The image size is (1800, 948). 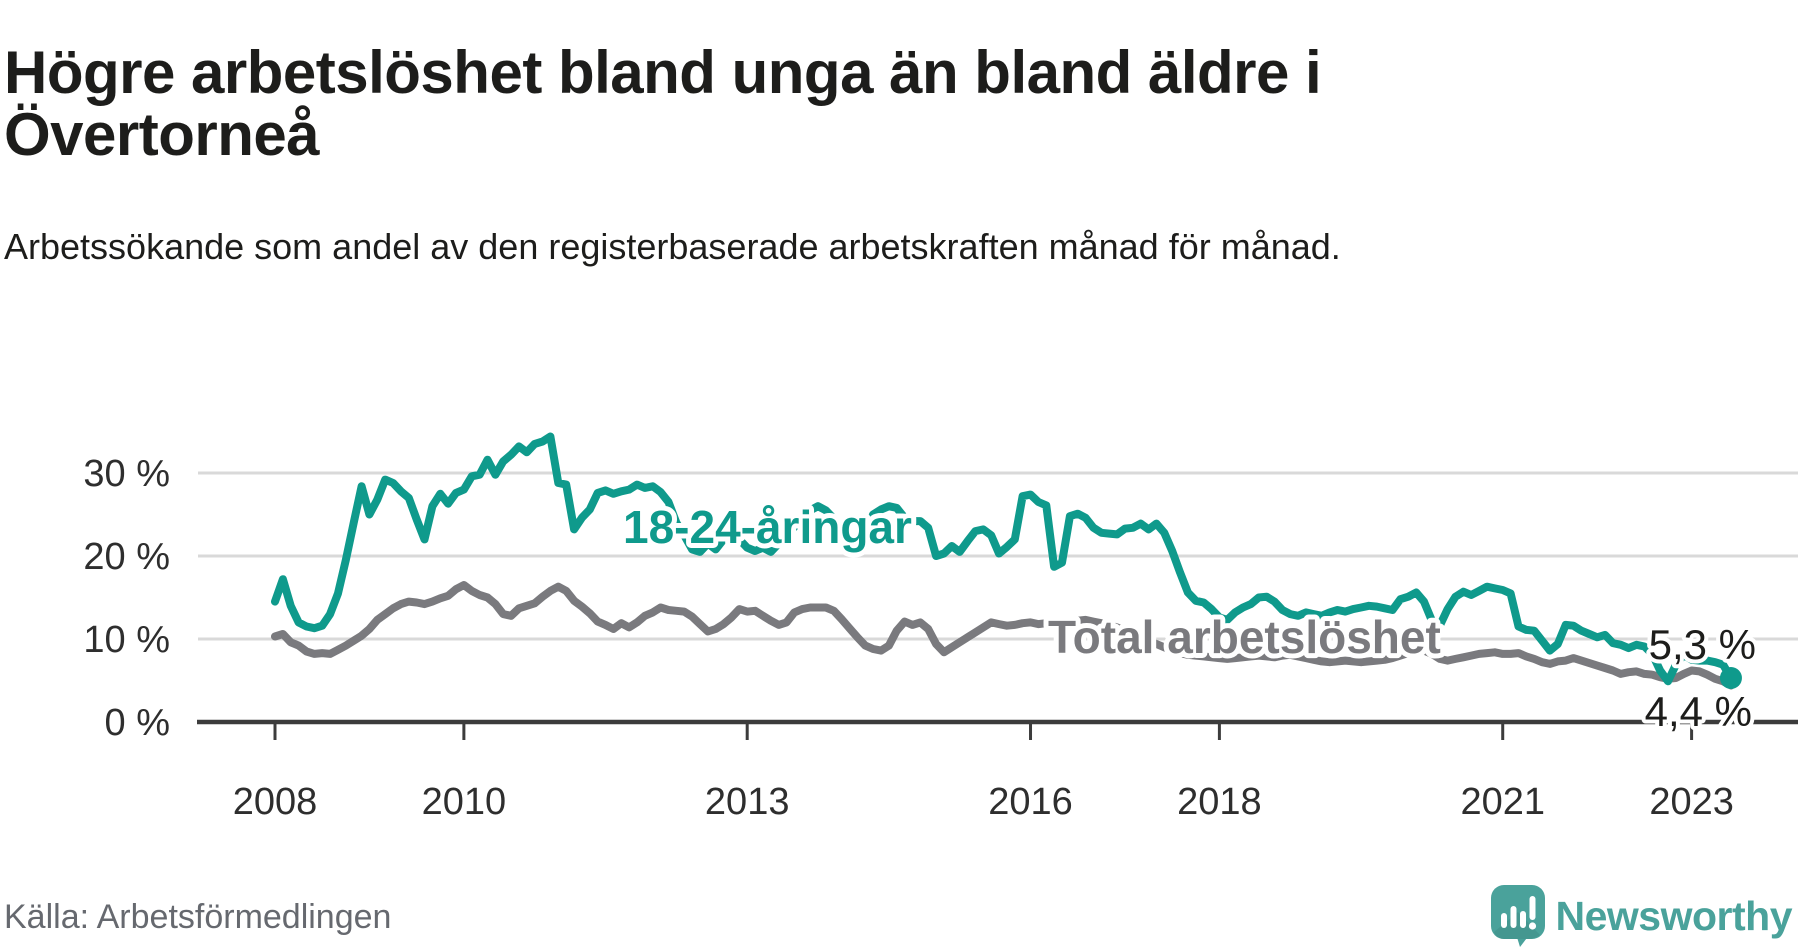 I want to click on series-label: 18-24-åringar, so click(x=767, y=527).